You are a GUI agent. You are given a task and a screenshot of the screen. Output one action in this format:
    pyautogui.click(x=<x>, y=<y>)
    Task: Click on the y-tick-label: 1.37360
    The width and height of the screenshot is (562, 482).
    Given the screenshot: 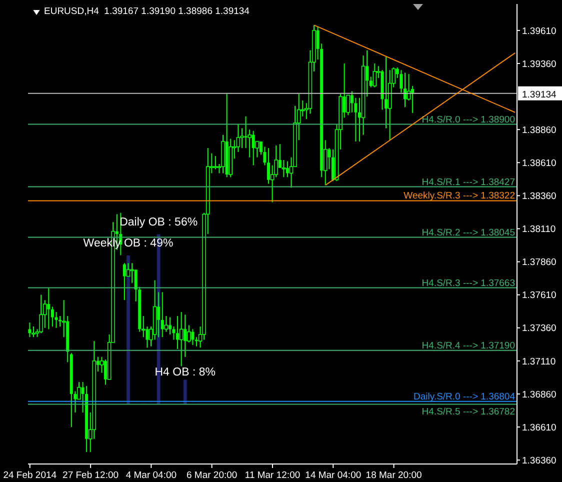 What is the action you would take?
    pyautogui.click(x=539, y=328)
    